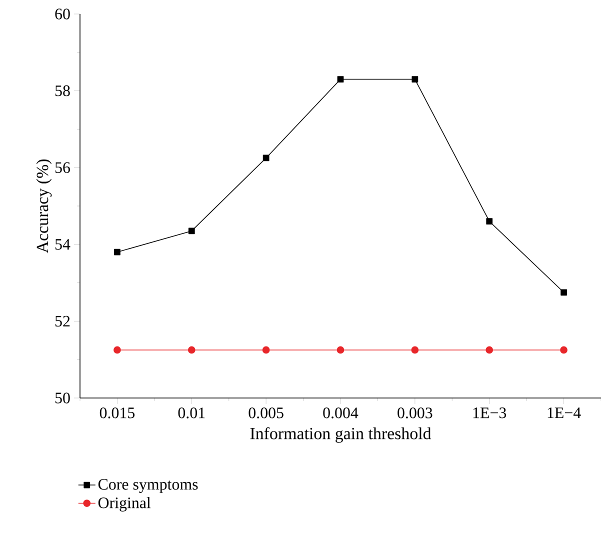 The image size is (601, 533). What do you see at coordinates (489, 413) in the screenshot?
I see `x-tick-label: 1E−3` at bounding box center [489, 413].